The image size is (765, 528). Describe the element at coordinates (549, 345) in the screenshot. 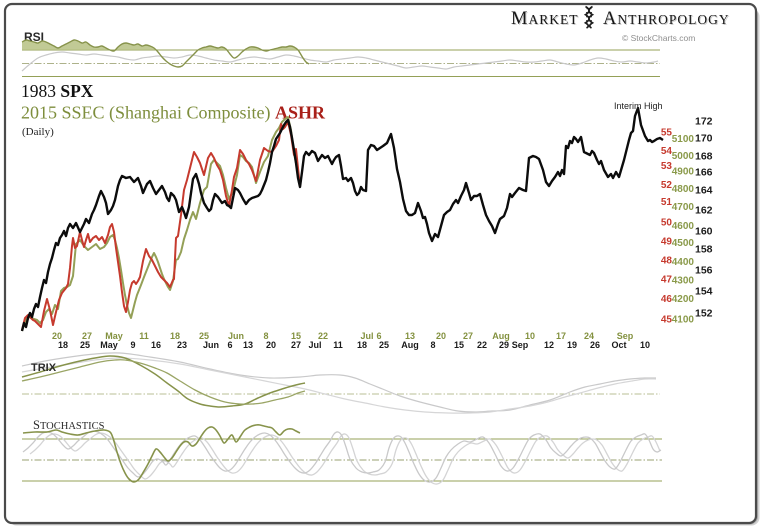

I see `svg-text: 12` at that location.